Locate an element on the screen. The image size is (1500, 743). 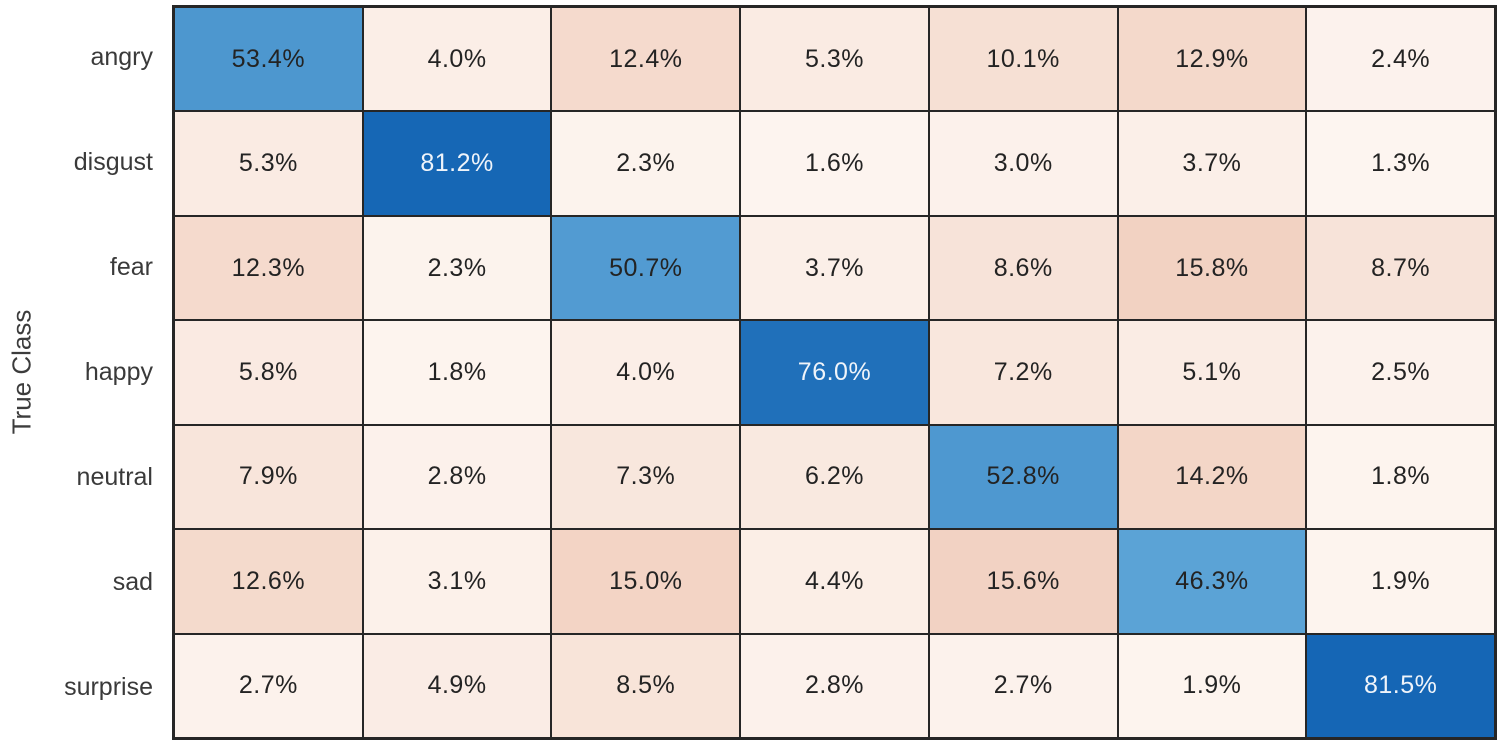
cell-neutral-sad: 14.2% is located at coordinates (1212, 477).